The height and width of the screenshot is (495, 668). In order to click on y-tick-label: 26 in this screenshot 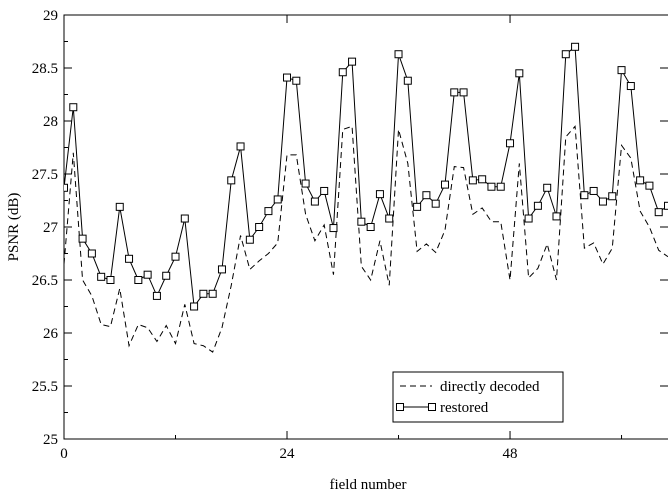, I will do `click(51, 334)`.